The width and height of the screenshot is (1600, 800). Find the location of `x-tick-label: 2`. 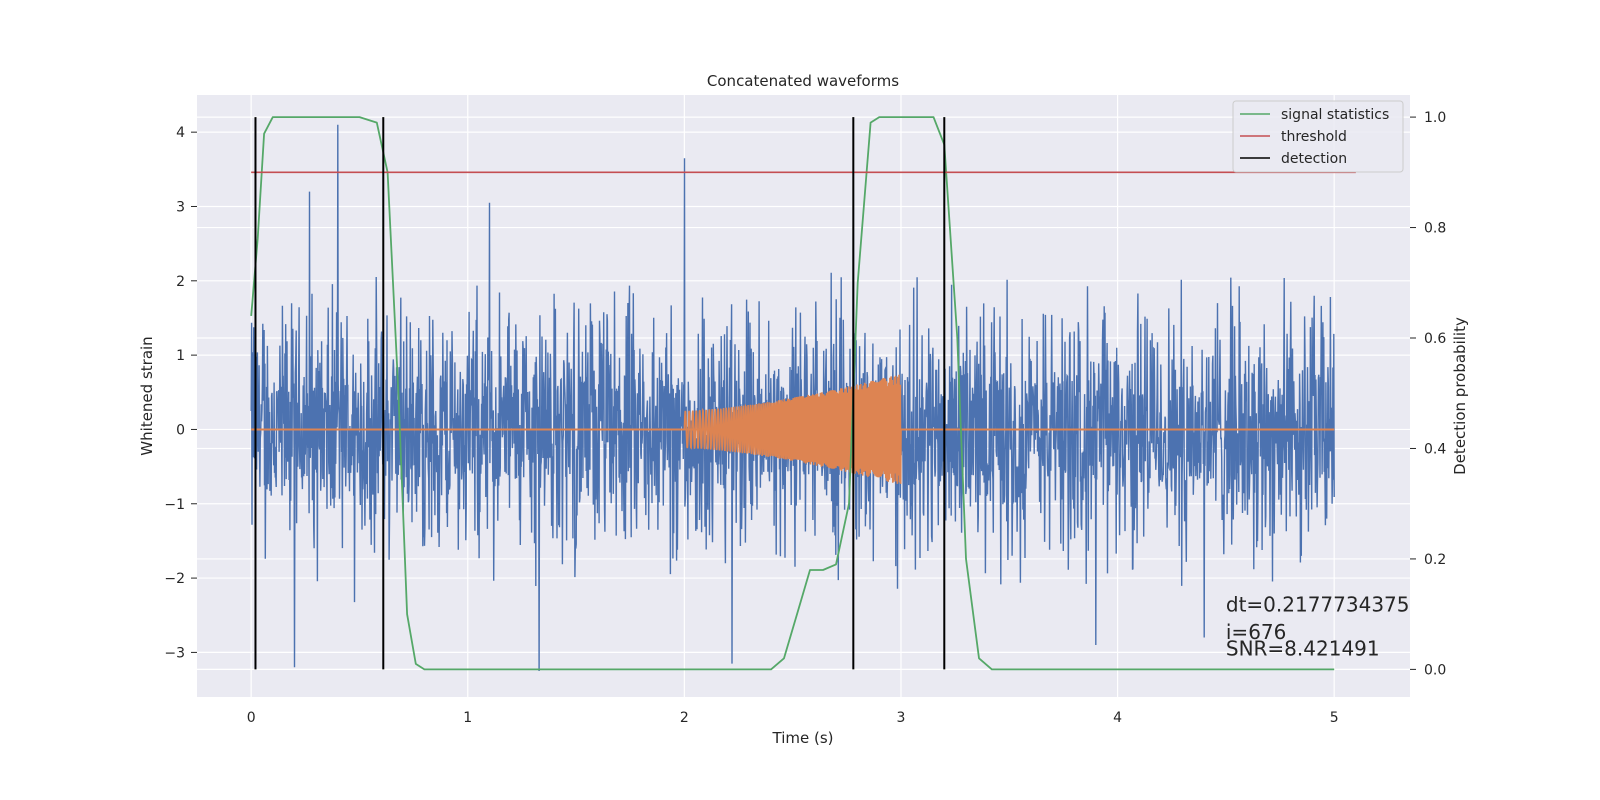

x-tick-label: 2 is located at coordinates (684, 718).